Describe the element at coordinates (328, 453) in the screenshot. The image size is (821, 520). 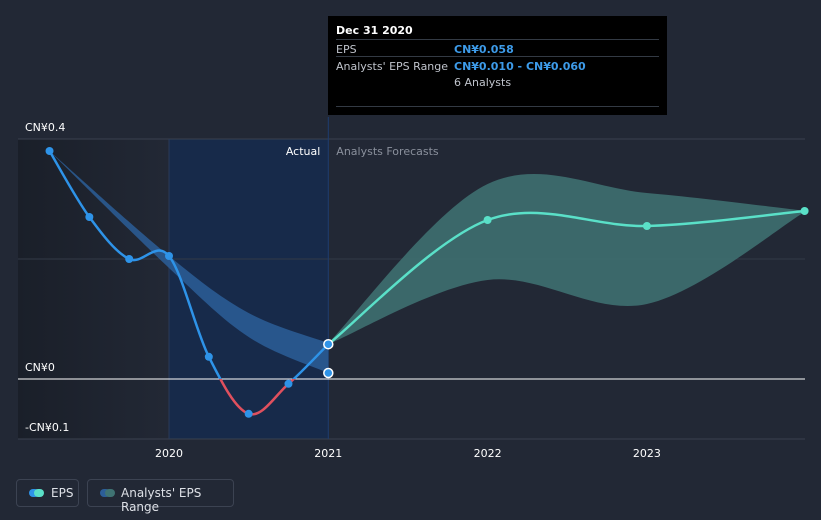
I see `x-tick-label: 2021` at that location.